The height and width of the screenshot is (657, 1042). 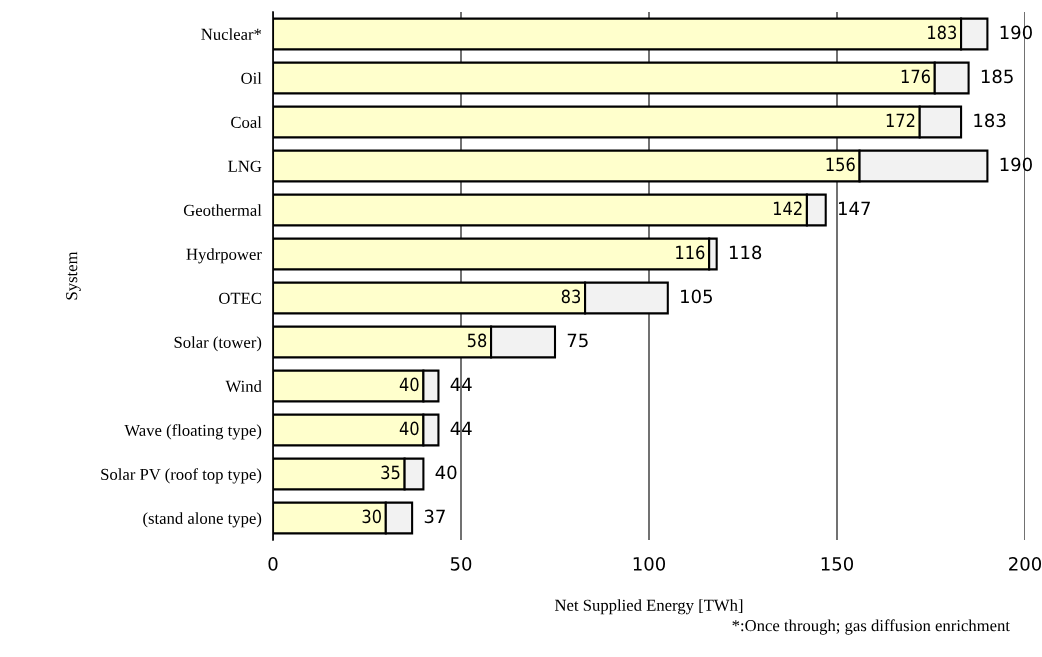 What do you see at coordinates (434, 516) in the screenshot?
I see `total-label: 37` at bounding box center [434, 516].